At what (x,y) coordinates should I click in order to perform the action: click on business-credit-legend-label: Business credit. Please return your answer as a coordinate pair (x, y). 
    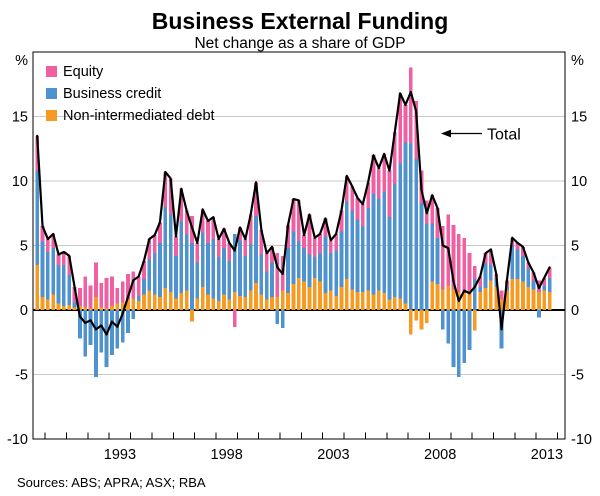
    Looking at the image, I should click on (112, 94).